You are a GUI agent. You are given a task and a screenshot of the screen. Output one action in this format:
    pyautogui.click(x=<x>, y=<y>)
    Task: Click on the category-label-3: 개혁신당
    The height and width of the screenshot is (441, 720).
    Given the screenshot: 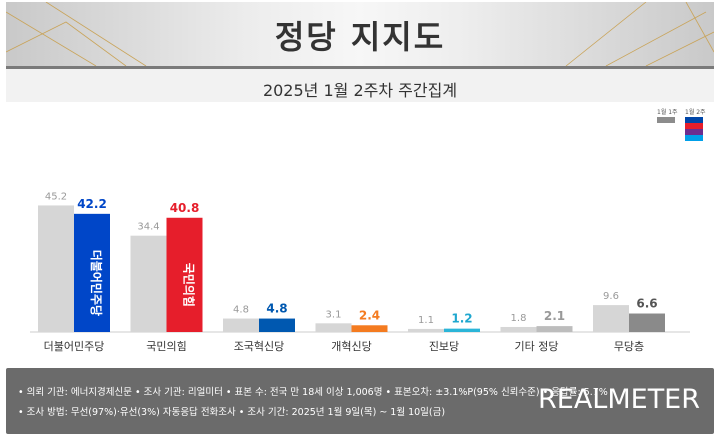 What is the action you would take?
    pyautogui.click(x=351, y=346)
    